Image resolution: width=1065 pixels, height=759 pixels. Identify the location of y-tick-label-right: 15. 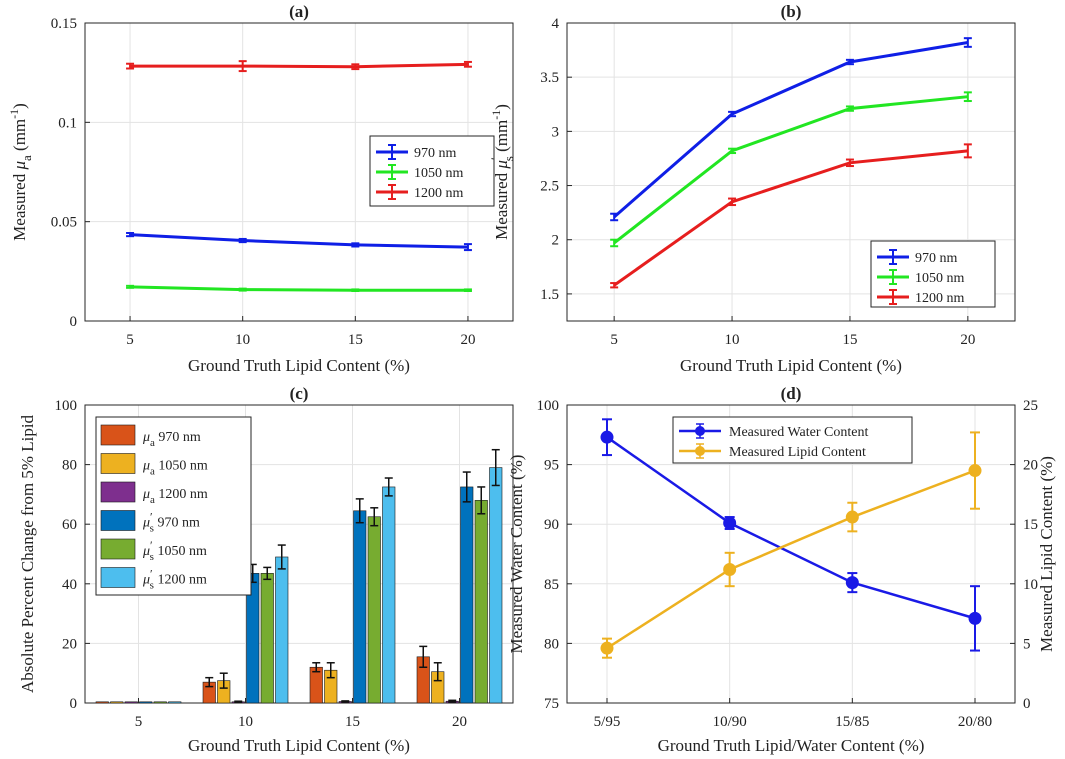
(1030, 525).